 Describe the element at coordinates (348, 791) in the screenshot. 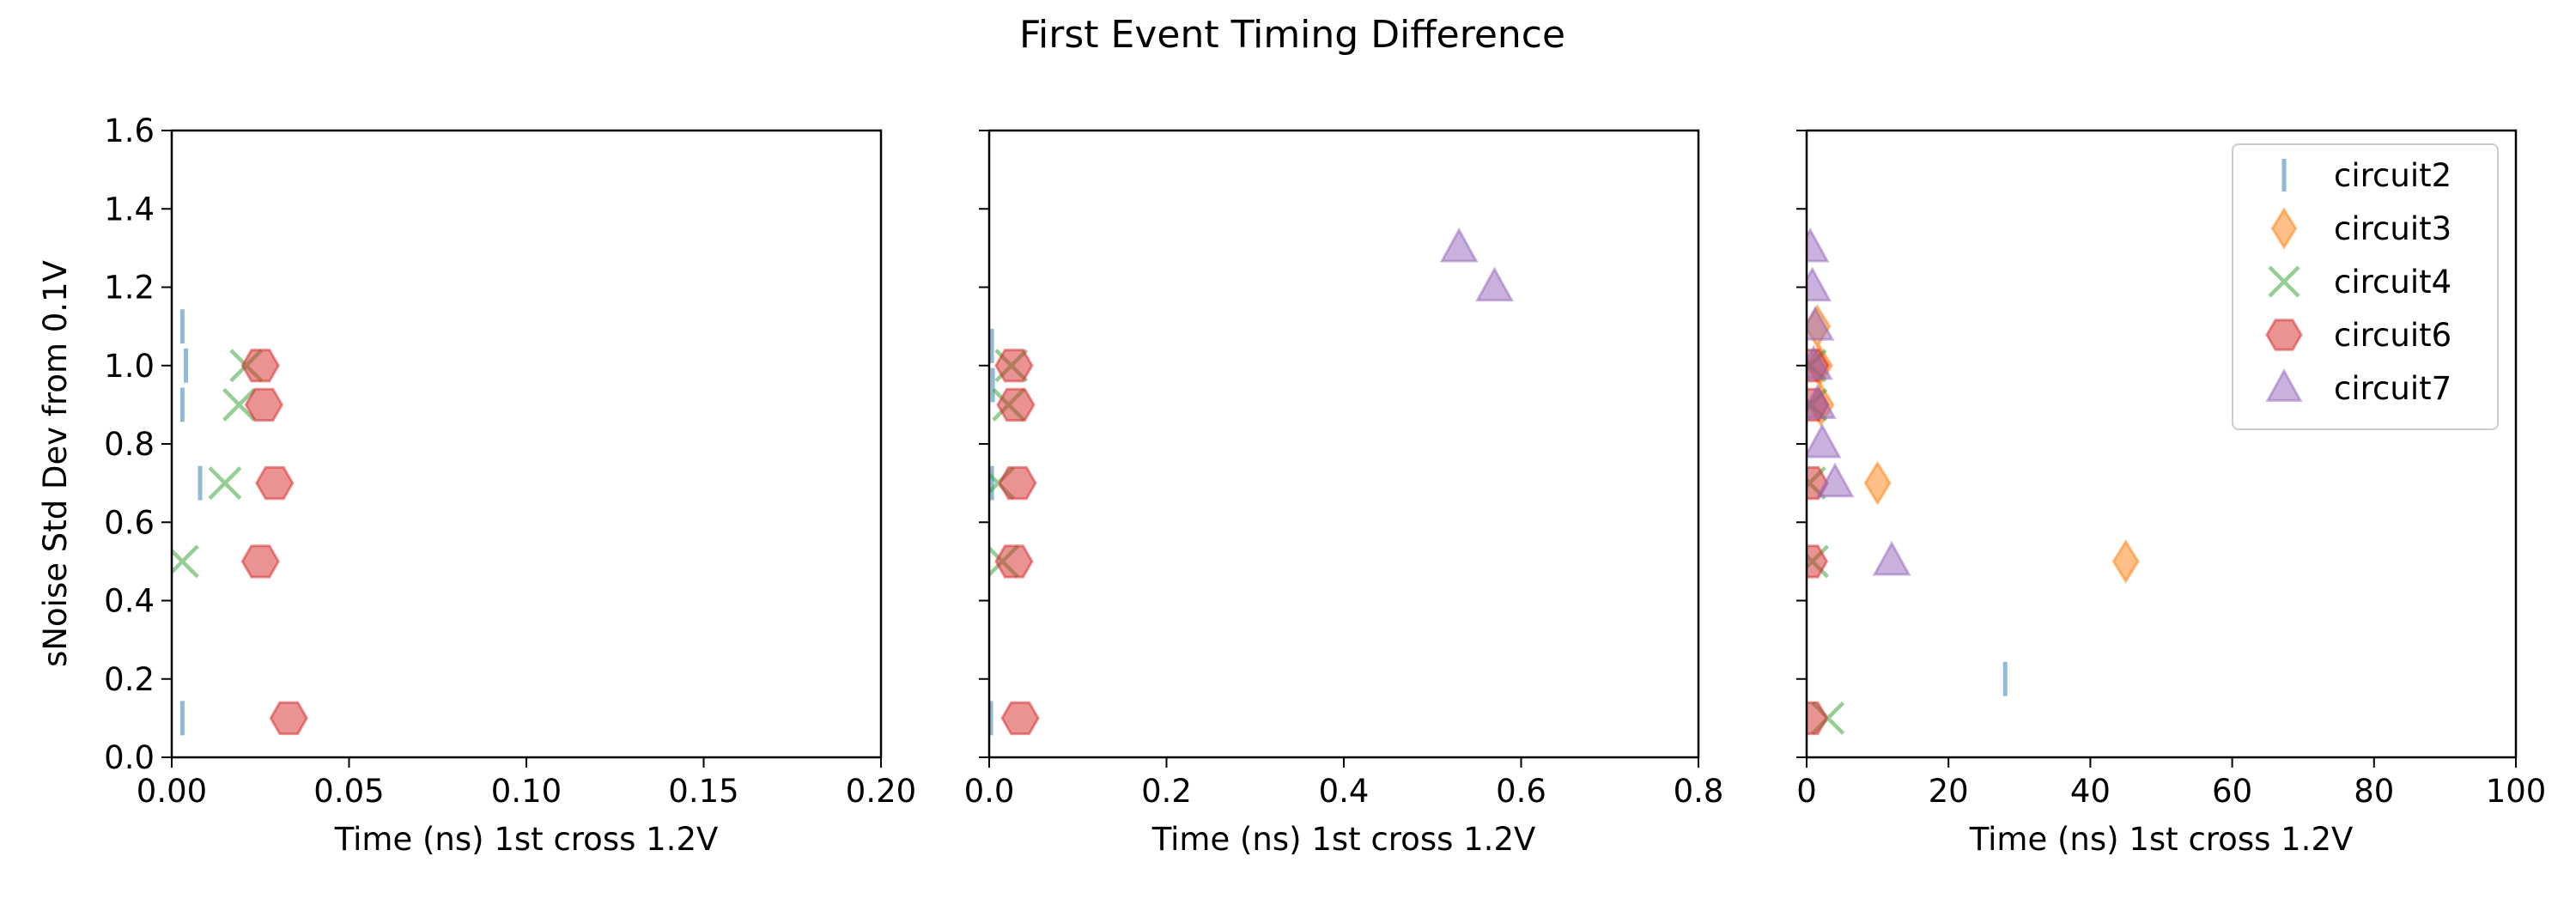

I see `x-tick-label: 0.05` at that location.